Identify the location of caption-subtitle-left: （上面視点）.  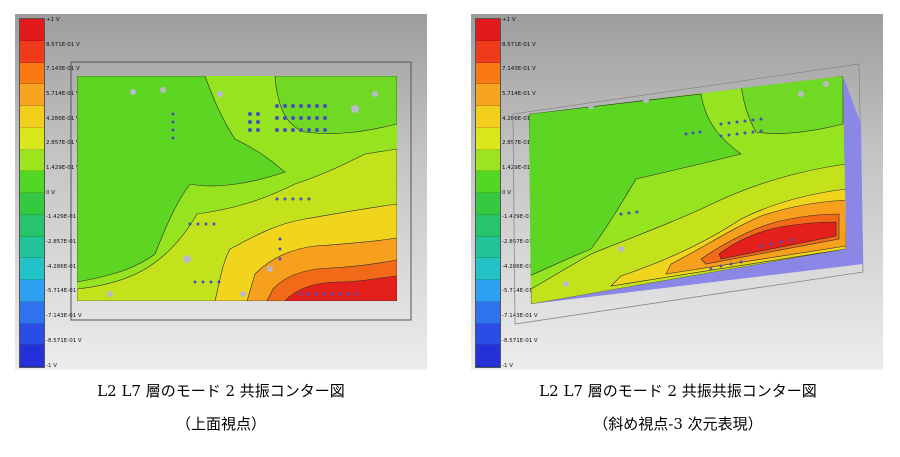
(220, 424).